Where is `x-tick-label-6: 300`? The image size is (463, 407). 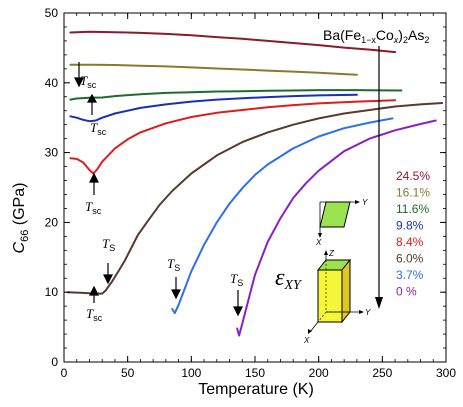 x-tick-label-6: 300 is located at coordinates (446, 373).